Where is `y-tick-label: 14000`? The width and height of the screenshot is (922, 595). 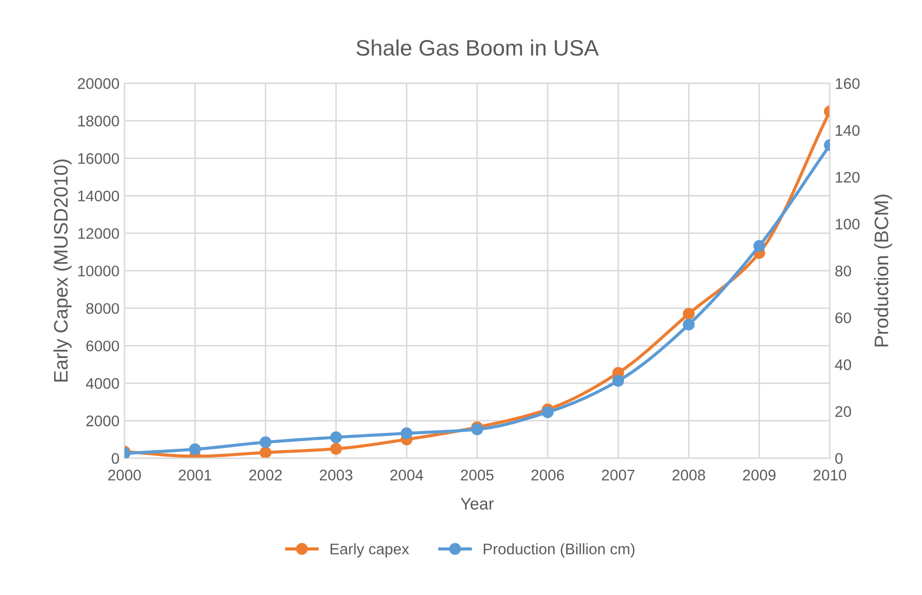
y-tick-label: 14000 is located at coordinates (99, 196).